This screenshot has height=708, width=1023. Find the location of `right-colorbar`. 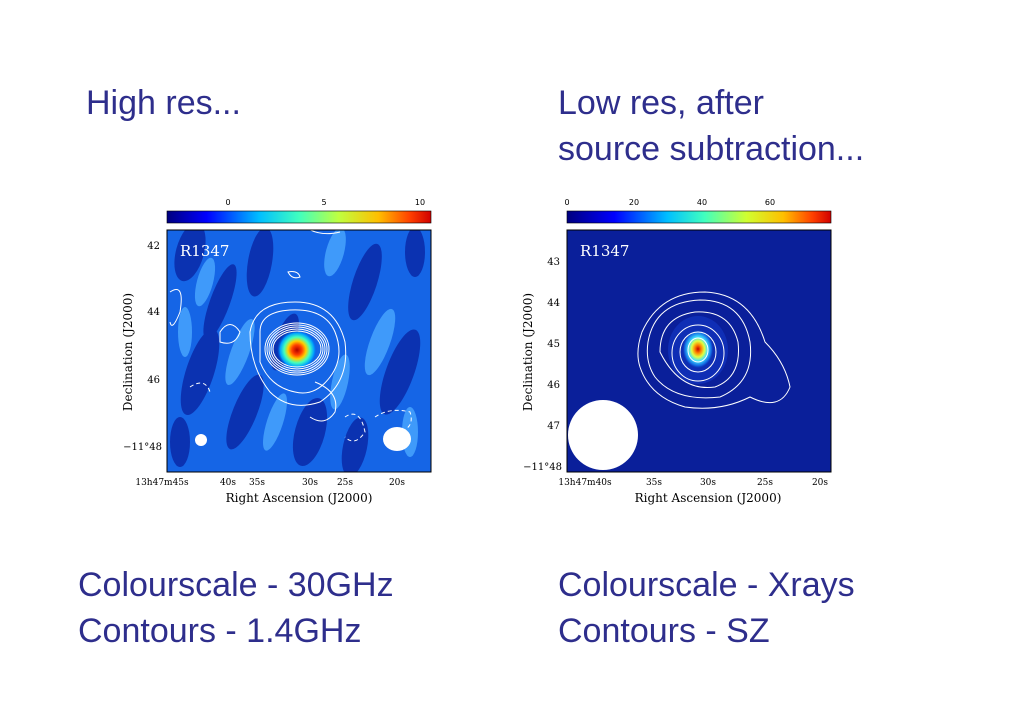

right-colorbar is located at coordinates (699, 217).